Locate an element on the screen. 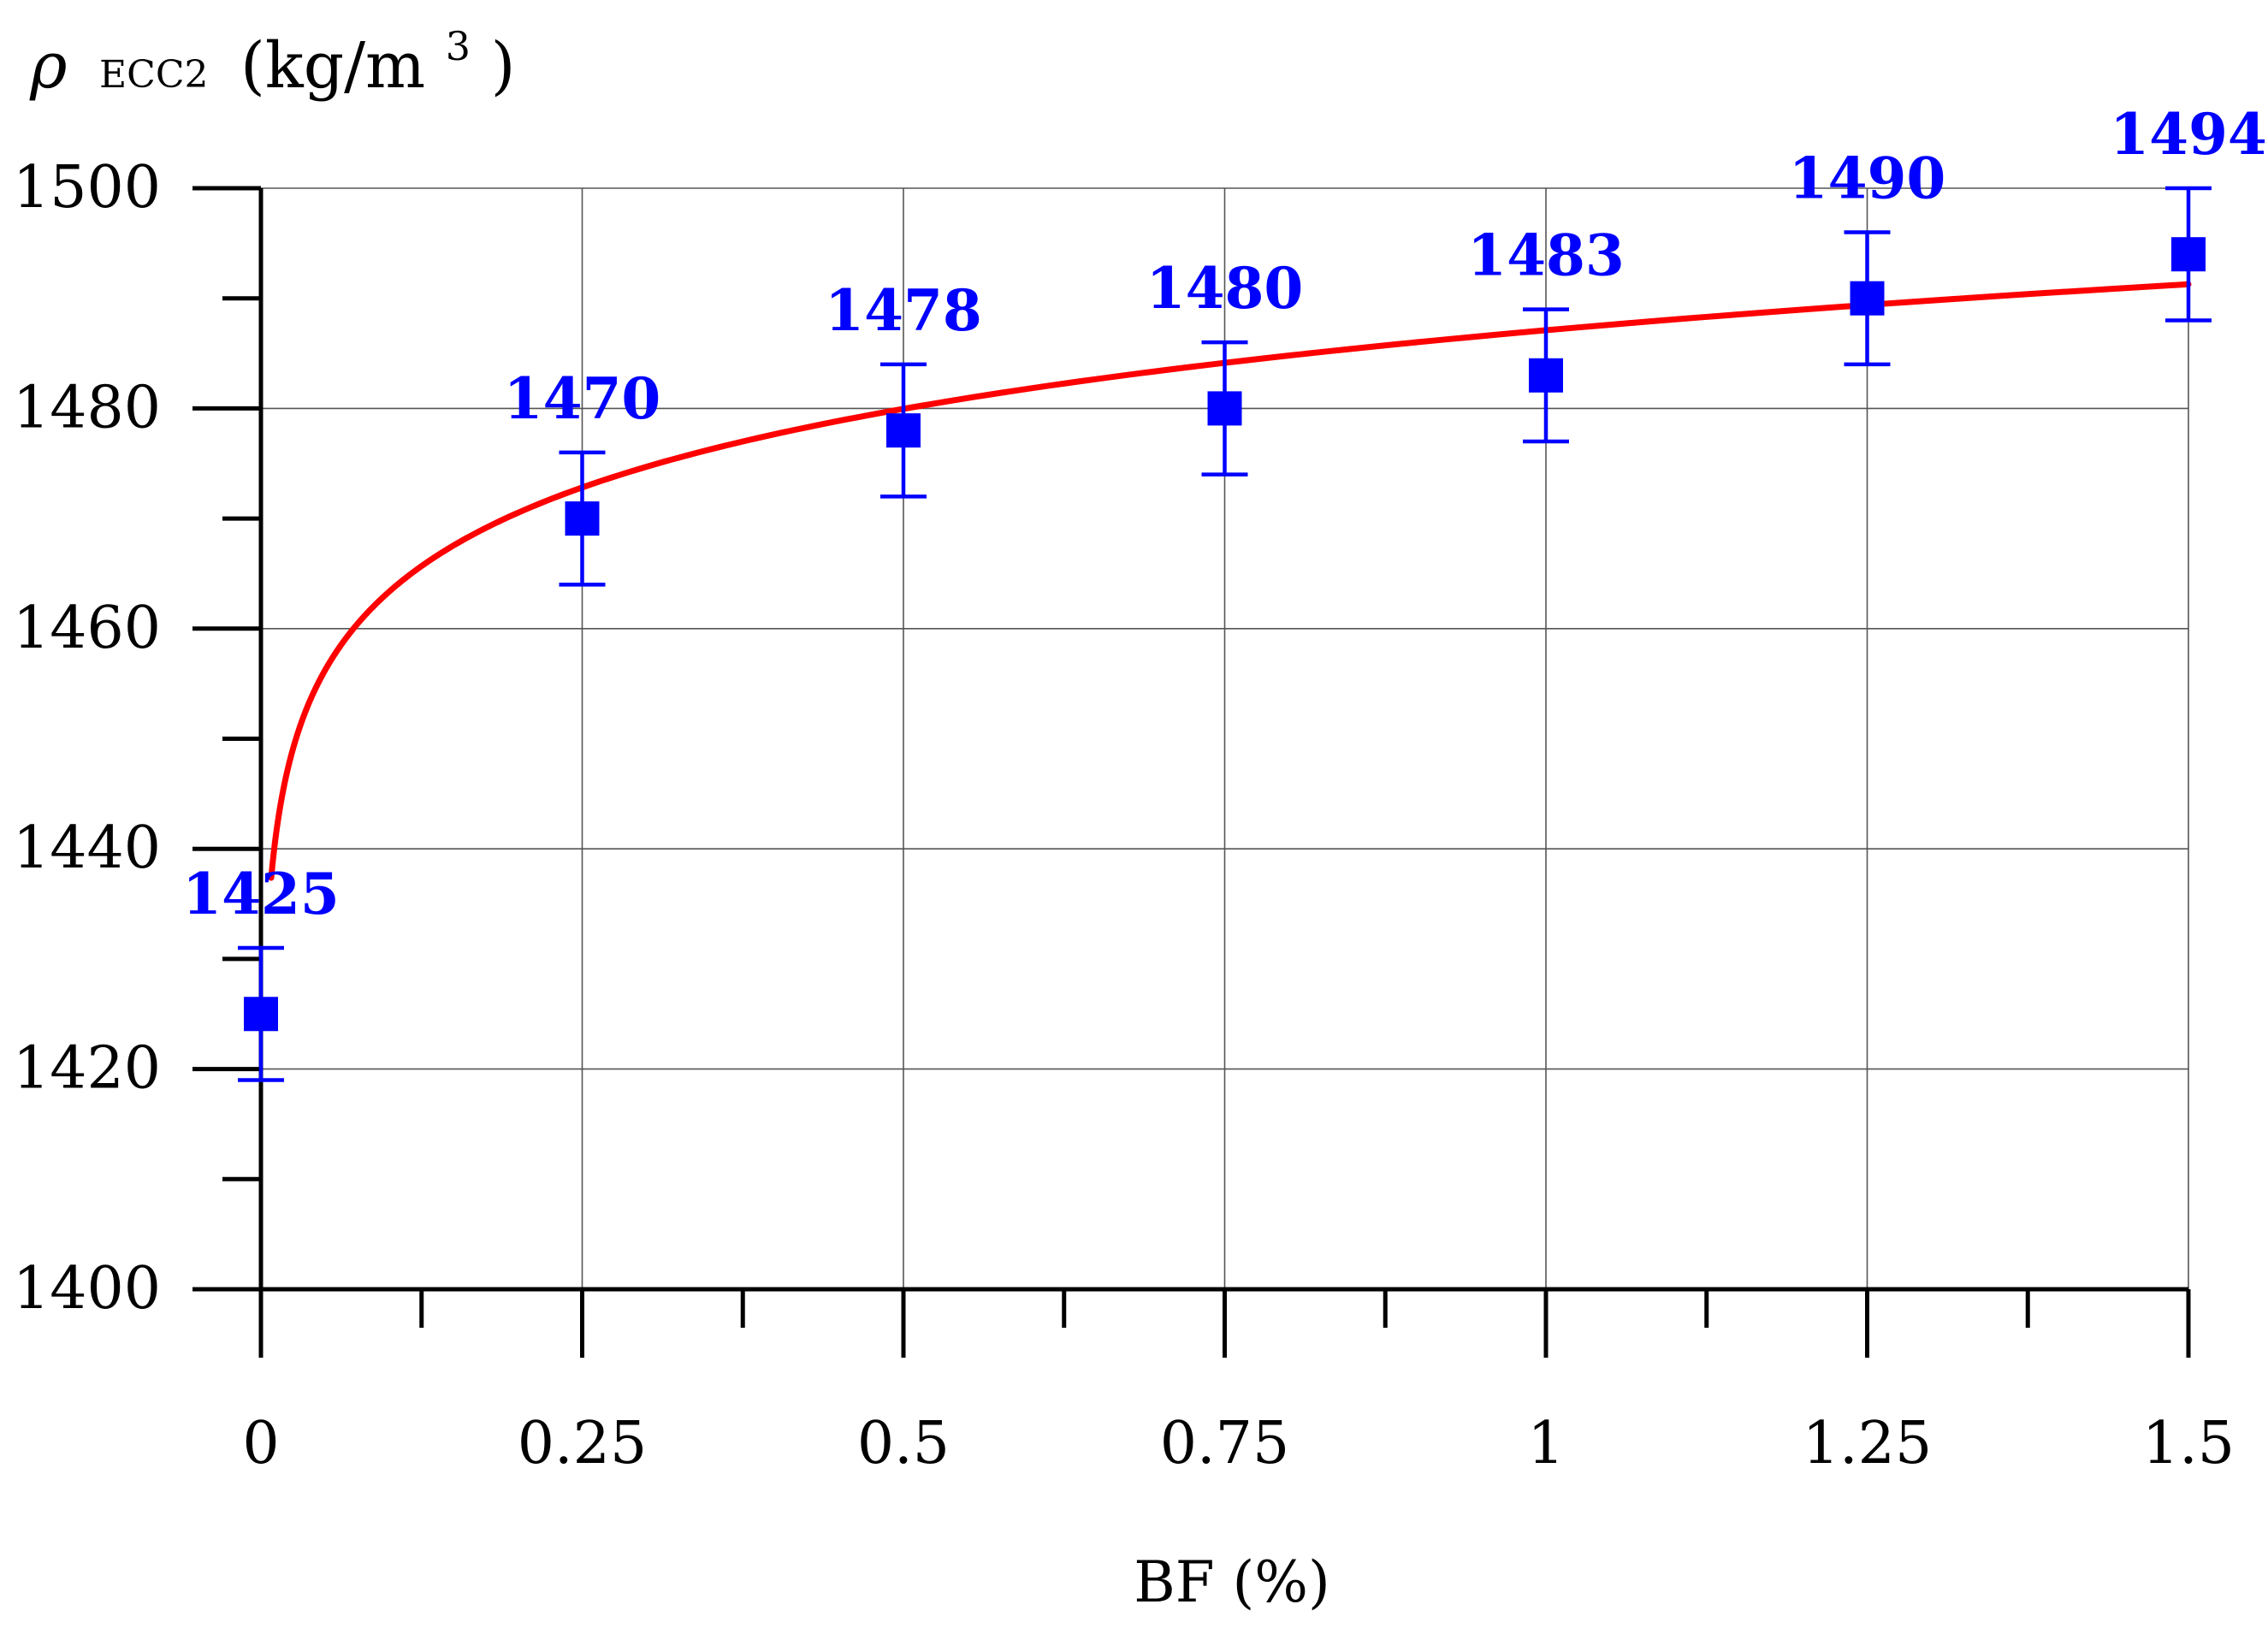 The height and width of the screenshot is (1640, 2268). y-tick-label: 1480 is located at coordinates (87, 408).